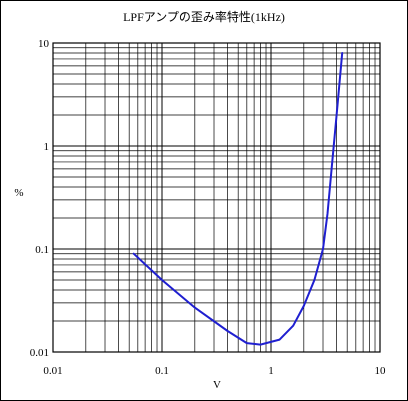 The image size is (408, 401). I want to click on x-tick-label: 0.01, so click(52, 371).